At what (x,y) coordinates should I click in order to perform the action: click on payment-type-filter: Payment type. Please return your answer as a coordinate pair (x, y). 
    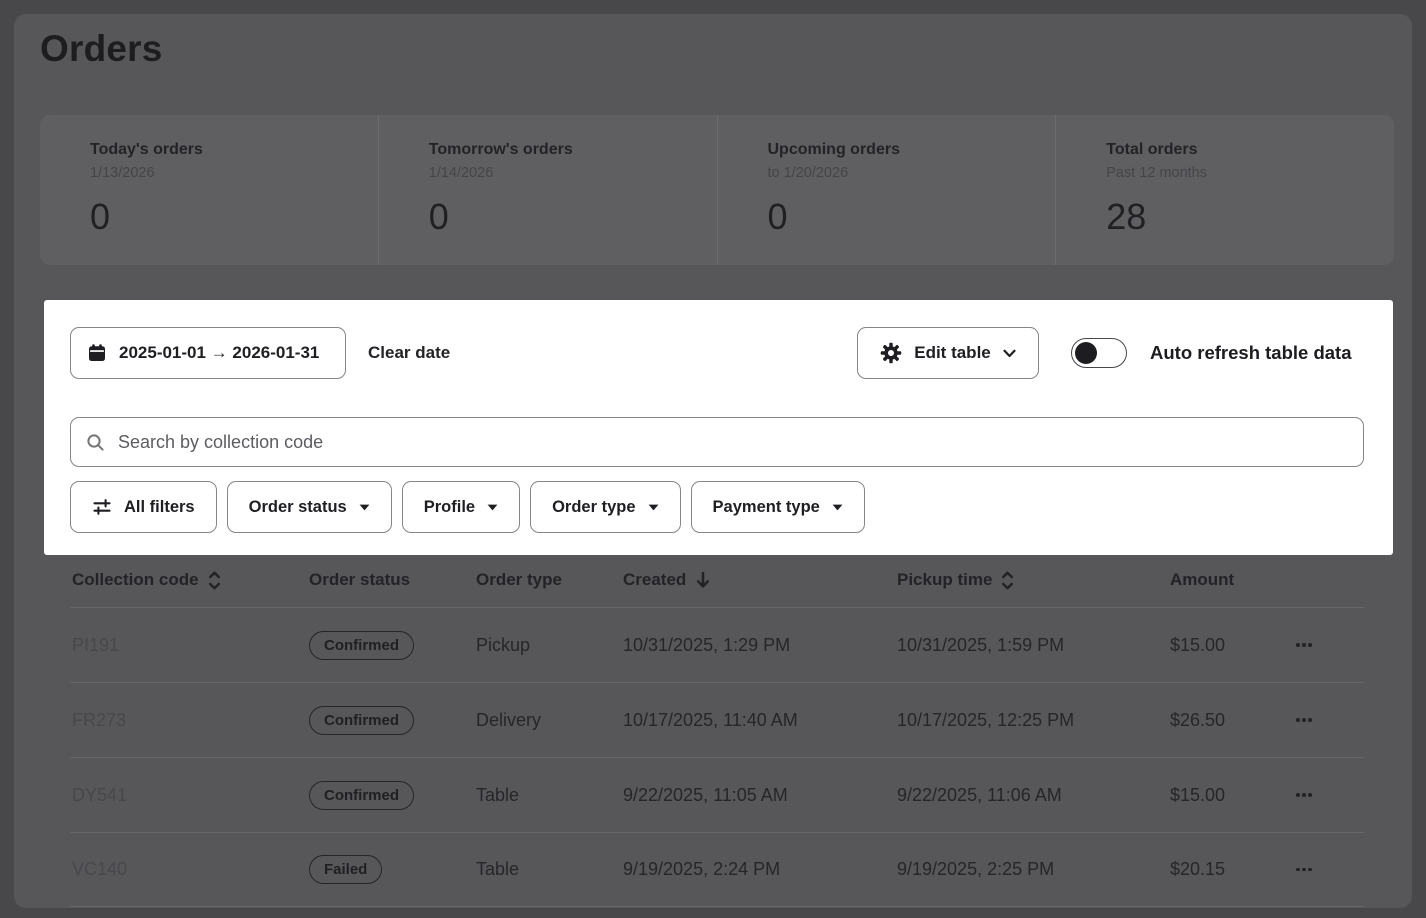
    Looking at the image, I should click on (777, 507).